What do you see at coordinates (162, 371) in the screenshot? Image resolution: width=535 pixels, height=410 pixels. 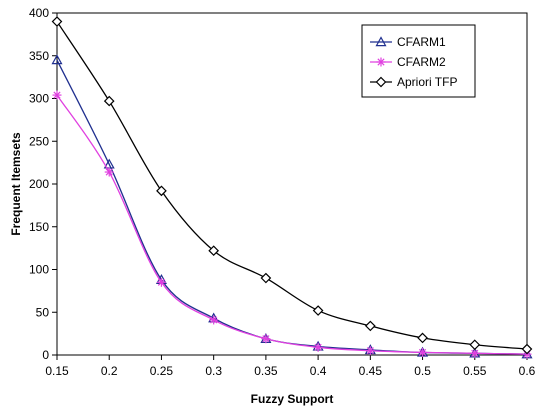 I see `x-tick-label: 0.25` at bounding box center [162, 371].